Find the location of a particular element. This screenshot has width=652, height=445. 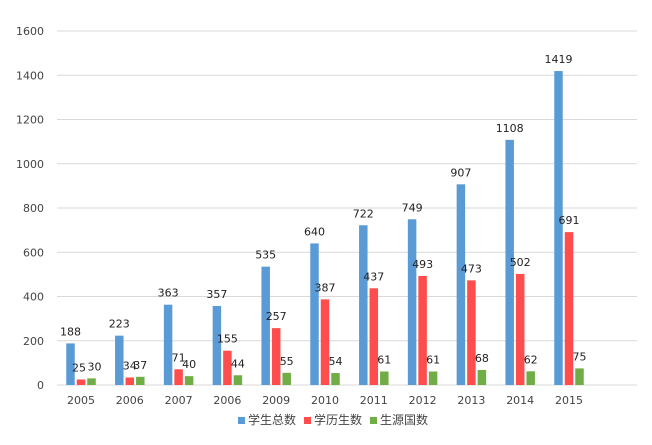

data-label: 437 is located at coordinates (373, 276).